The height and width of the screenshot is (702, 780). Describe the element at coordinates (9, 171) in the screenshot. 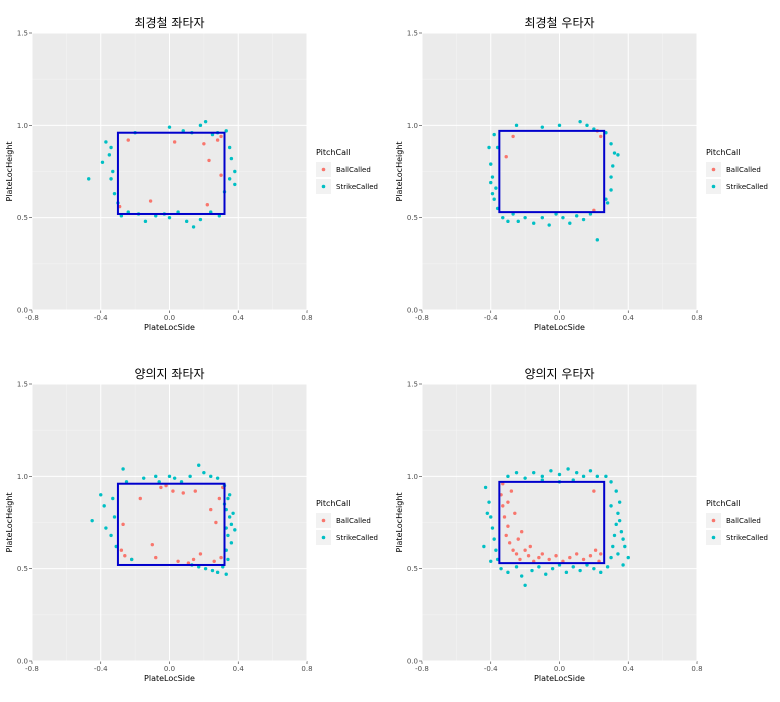

I see `y-axis-label: PlateLocHeight` at that location.